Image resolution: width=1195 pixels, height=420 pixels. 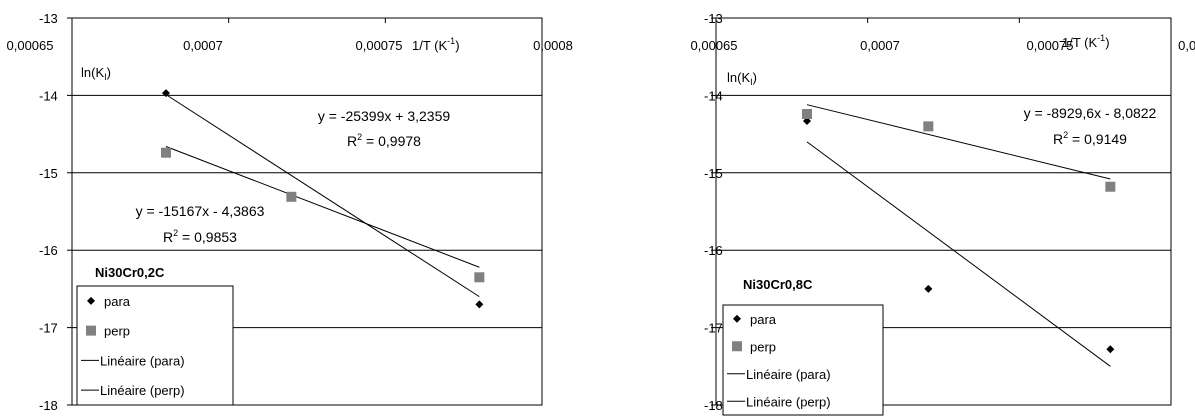 What do you see at coordinates (1090, 113) in the screenshot?
I see `regression-equation: y = -8929,6x - 8,0822` at bounding box center [1090, 113].